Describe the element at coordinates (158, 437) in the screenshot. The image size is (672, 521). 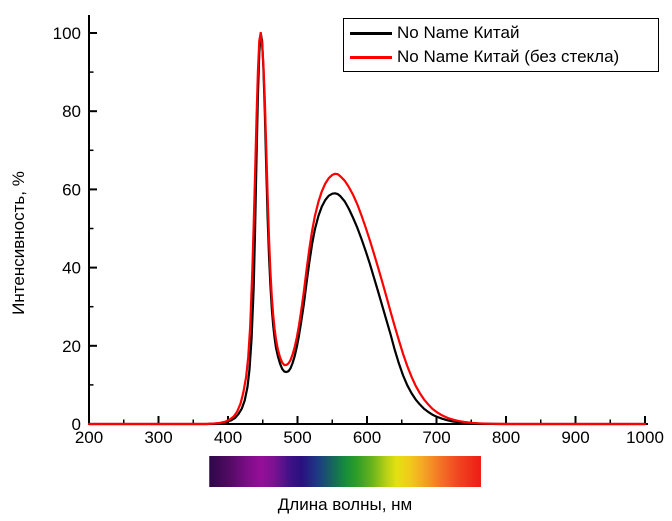
I see `x-tick-label: 300` at that location.